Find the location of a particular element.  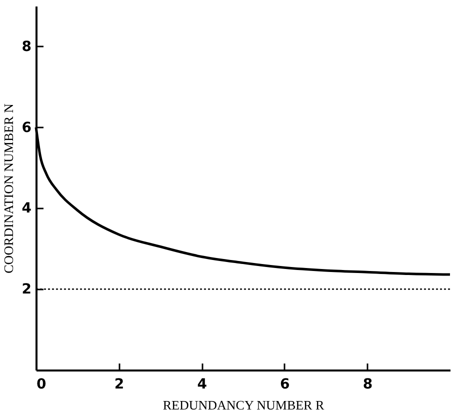

y-axis-title: COORDINATION NUMBER N is located at coordinates (8, 188).